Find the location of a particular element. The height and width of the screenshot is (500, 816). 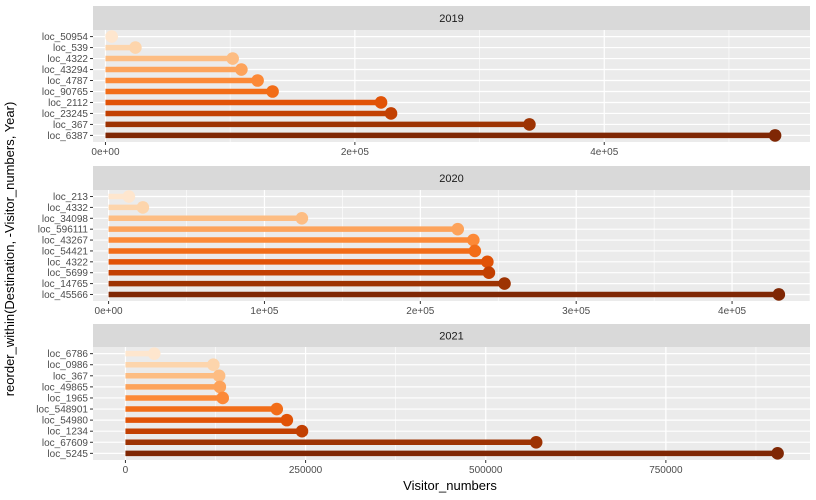

y-tick-label: loc_1234 is located at coordinates (67, 432).